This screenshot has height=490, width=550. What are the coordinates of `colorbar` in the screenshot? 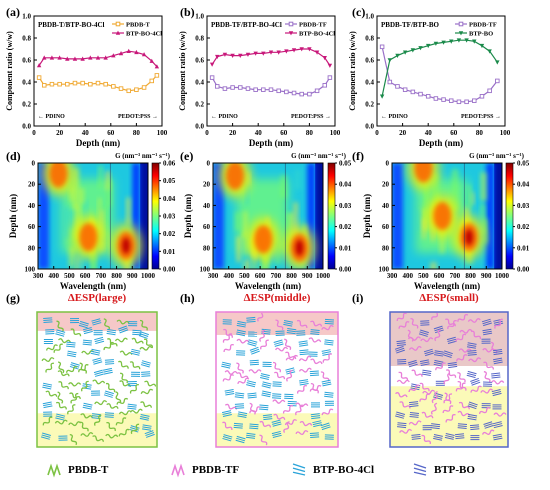 It's located at (509, 216).